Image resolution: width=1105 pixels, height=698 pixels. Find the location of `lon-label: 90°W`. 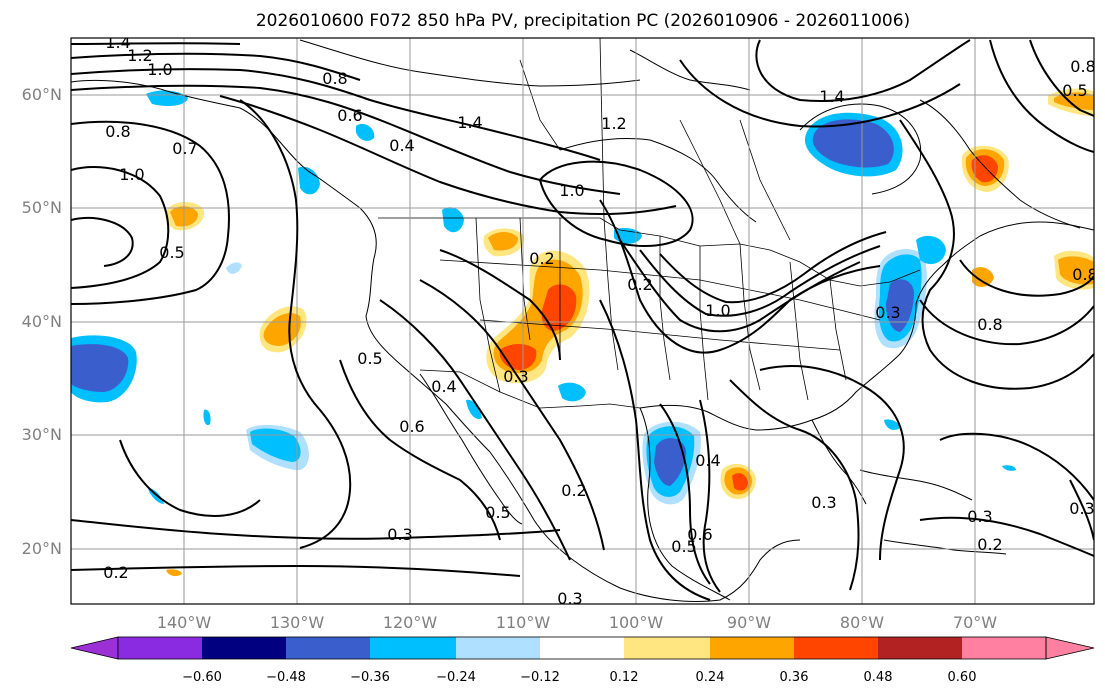

lon-label: 90°W is located at coordinates (749, 622).